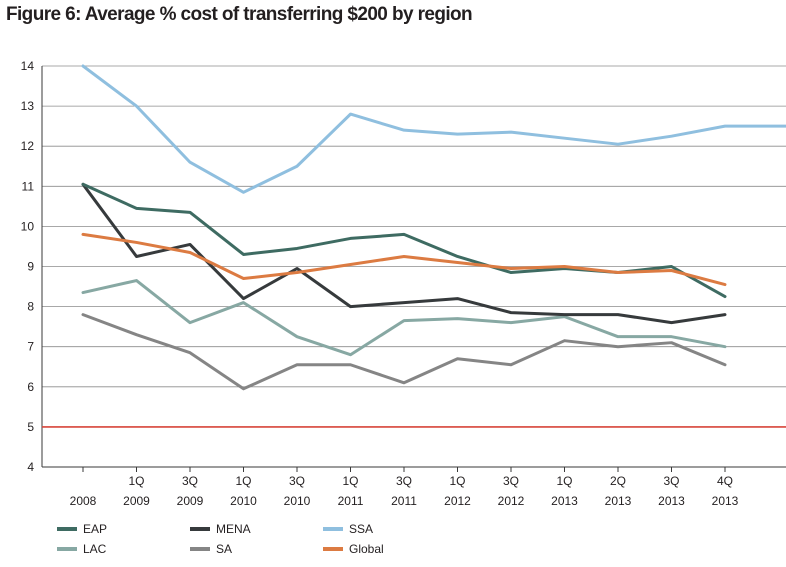 The width and height of the screenshot is (786, 567). What do you see at coordinates (28, 66) in the screenshot?
I see `y-tick-label: 14` at bounding box center [28, 66].